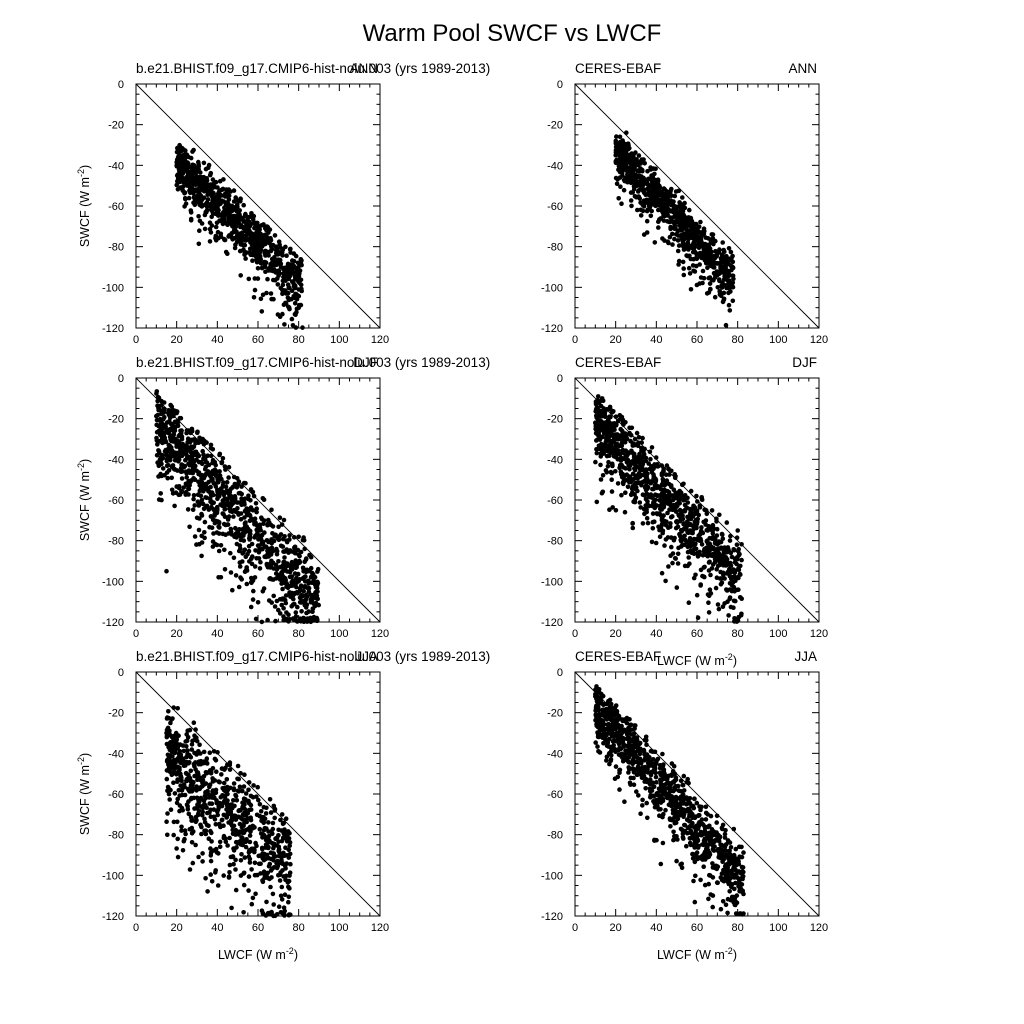 This screenshot has height=1024, width=1024. What do you see at coordinates (116, 207) in the screenshot?
I see `y-tick-label: -60` at bounding box center [116, 207].